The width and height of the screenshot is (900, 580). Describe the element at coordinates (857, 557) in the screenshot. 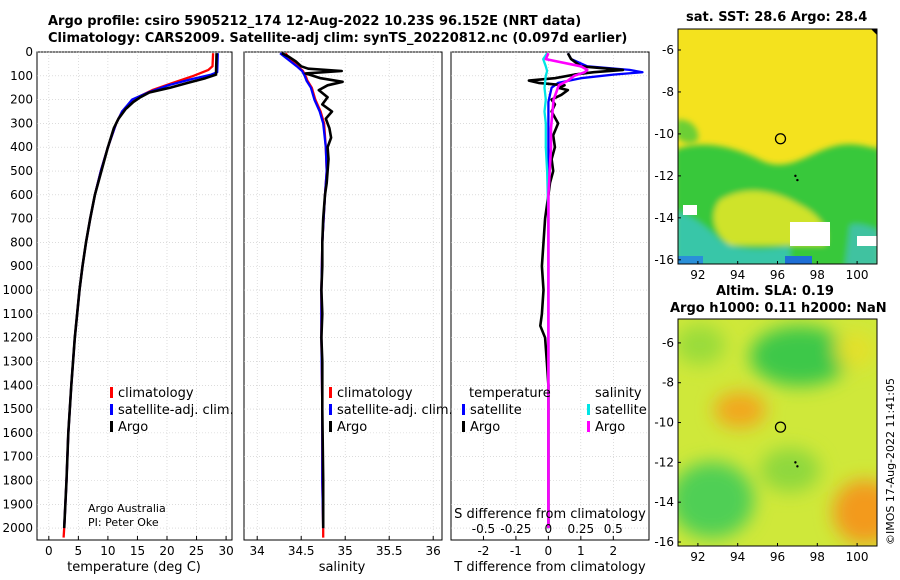

I see `map-x-tick-label: 100` at that location.